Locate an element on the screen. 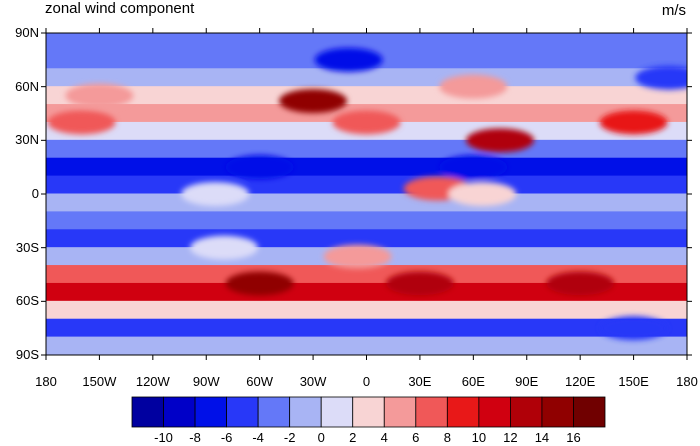 Image resolution: width=700 pixels, height=446 pixels. colorbar is located at coordinates (368, 412).